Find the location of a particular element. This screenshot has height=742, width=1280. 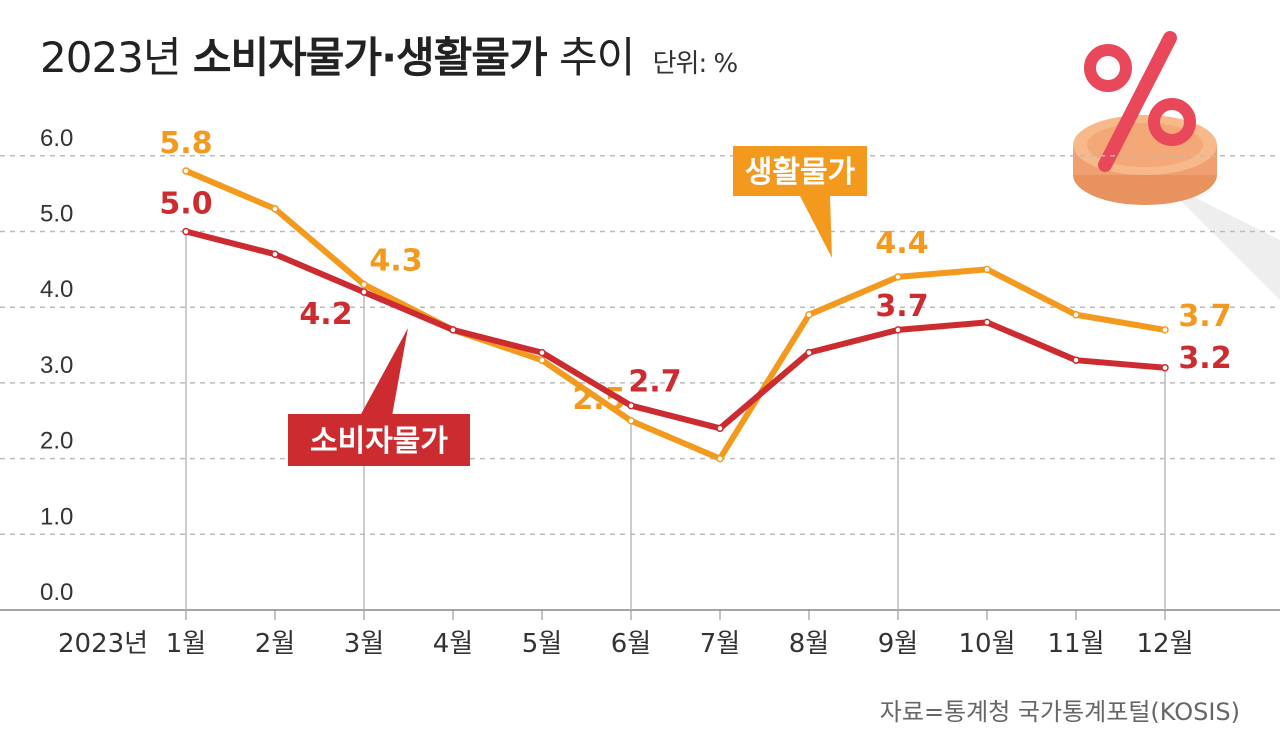

y-tick-label: 2.0 is located at coordinates (56, 441).